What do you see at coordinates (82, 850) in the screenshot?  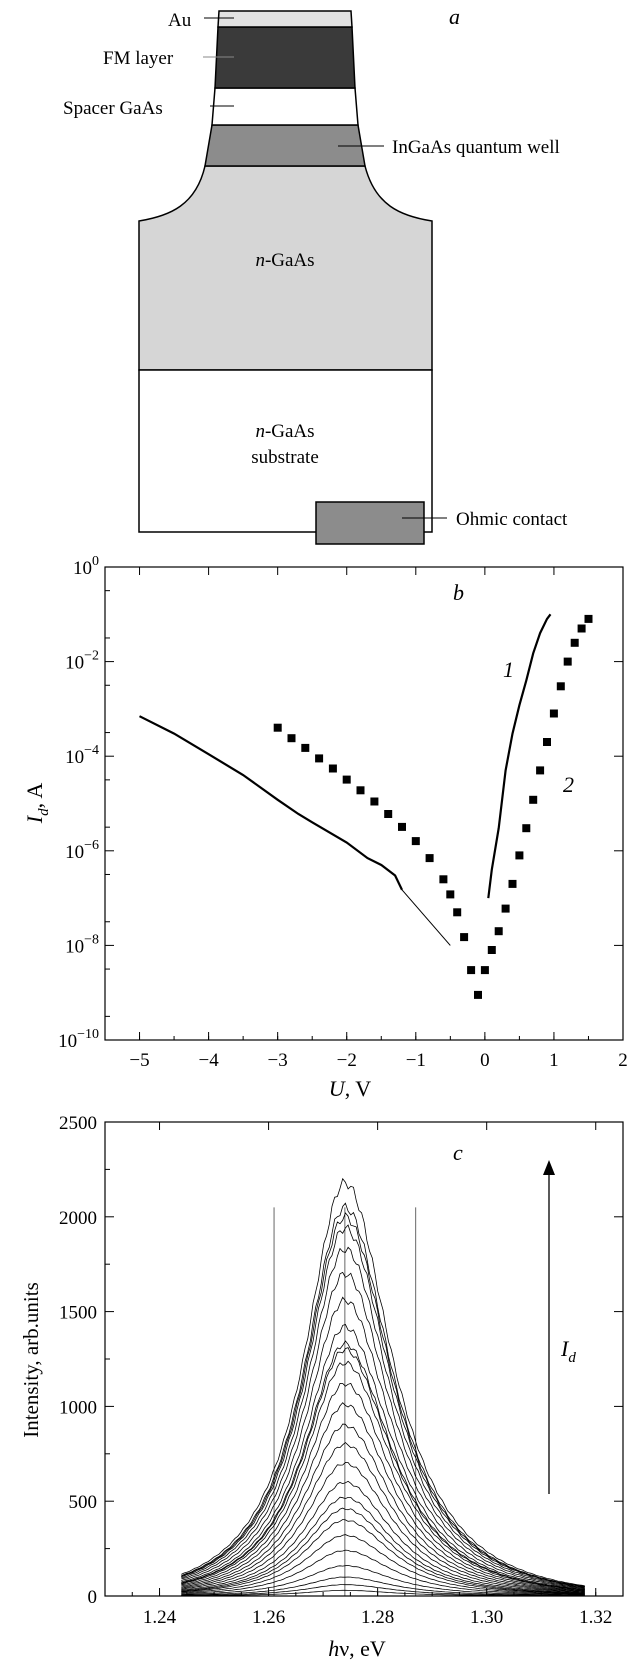 I see `panel-b-ytick-label: 10⁻⁶` at bounding box center [82, 850].